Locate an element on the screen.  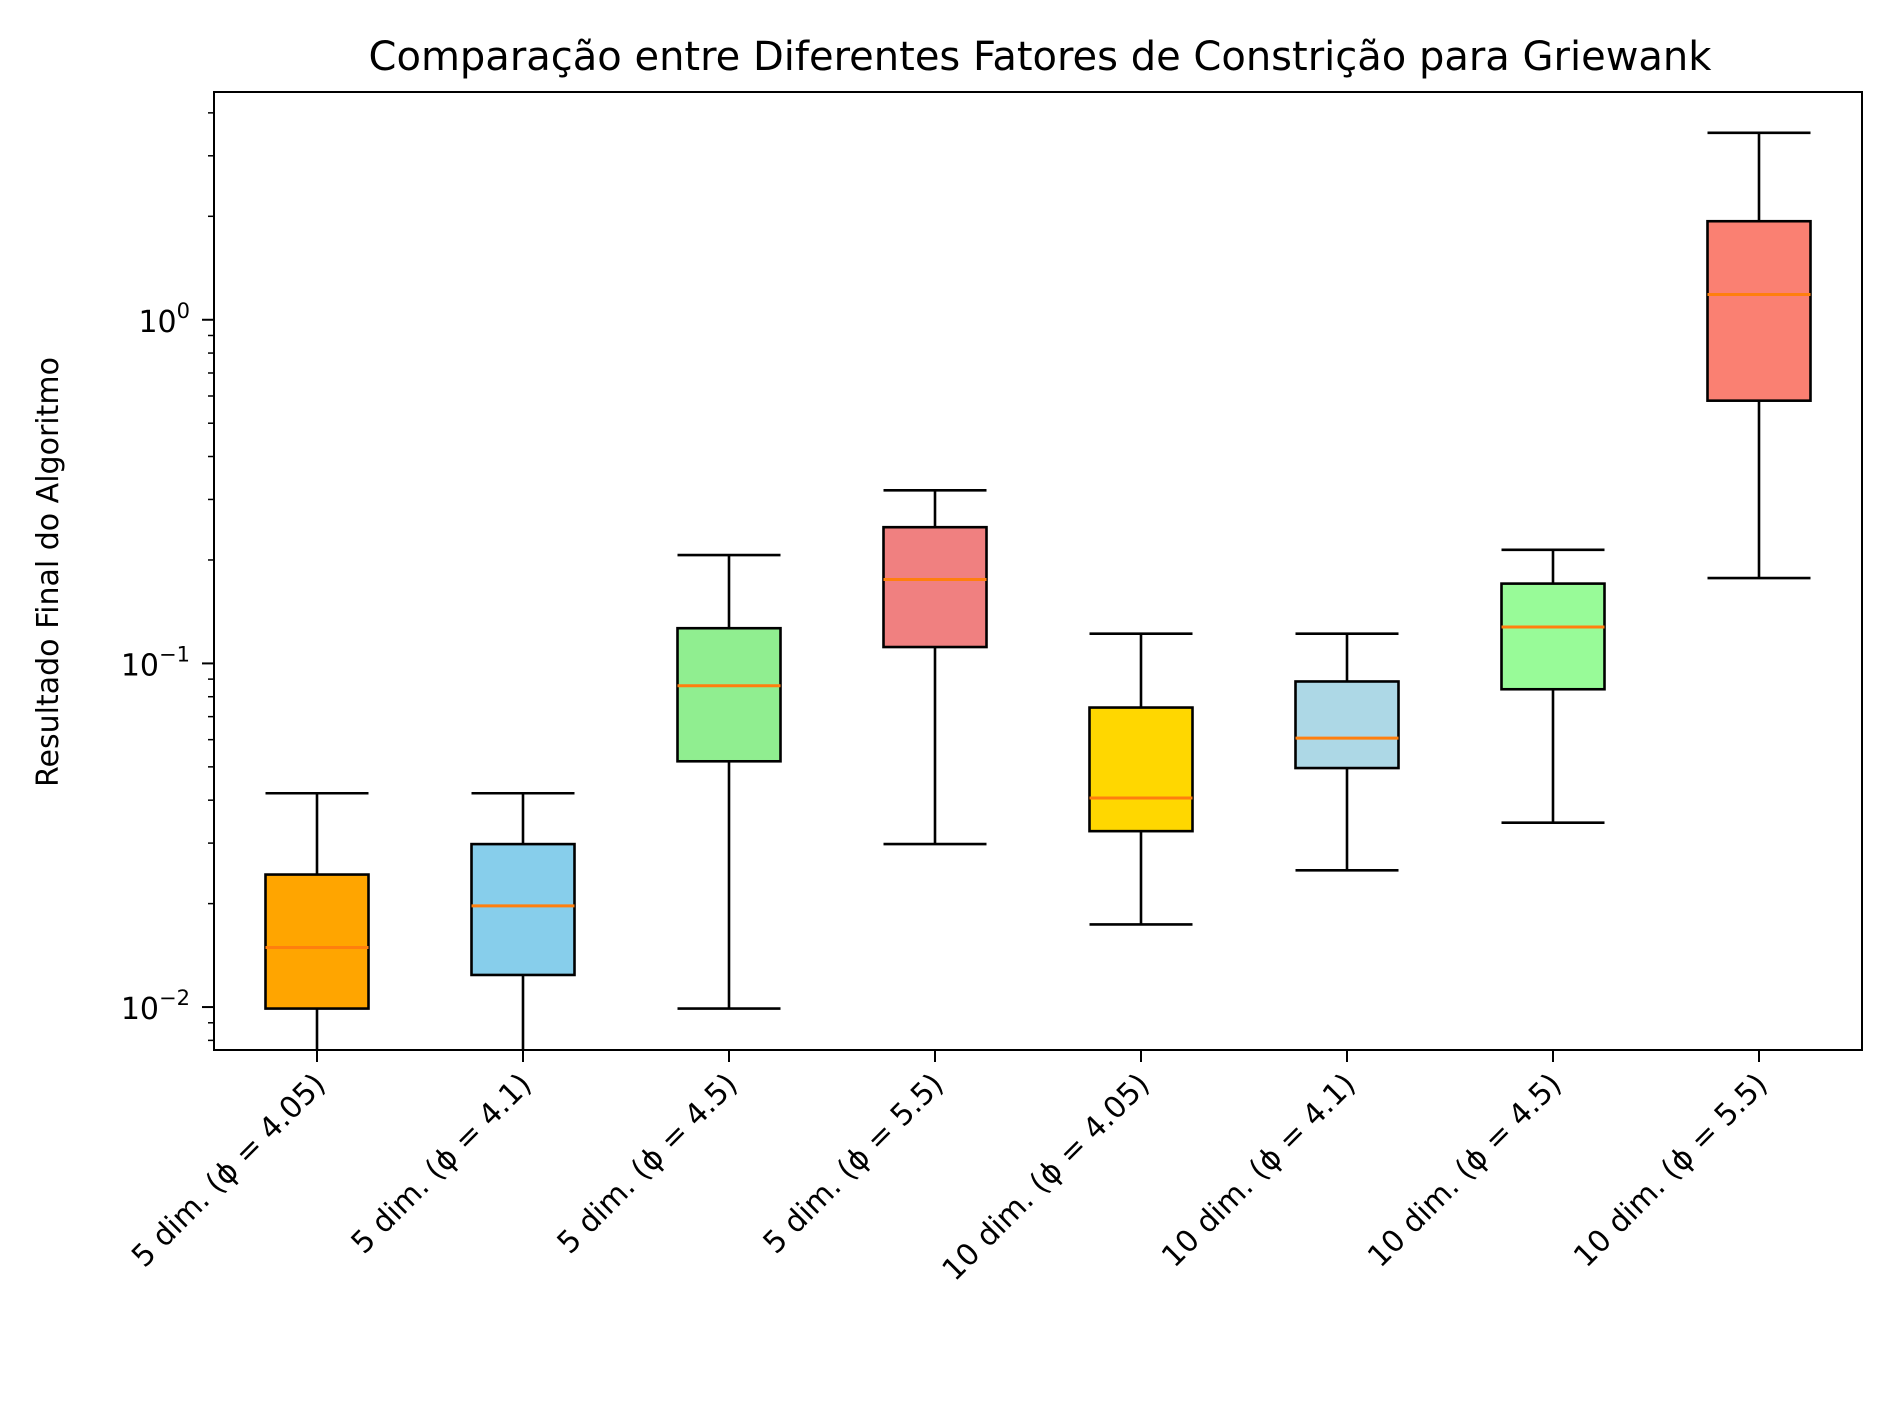
x-tick-label-1: 5 dim. (ϕ = 4.05) is located at coordinates (229, 1171).